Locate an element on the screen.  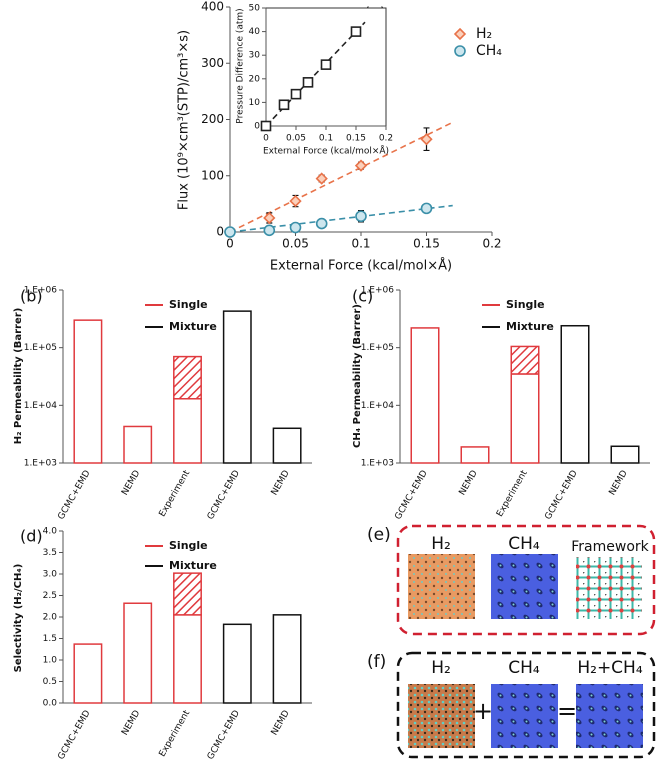
legend-label: CH₄ is located at coordinates (489, 51).